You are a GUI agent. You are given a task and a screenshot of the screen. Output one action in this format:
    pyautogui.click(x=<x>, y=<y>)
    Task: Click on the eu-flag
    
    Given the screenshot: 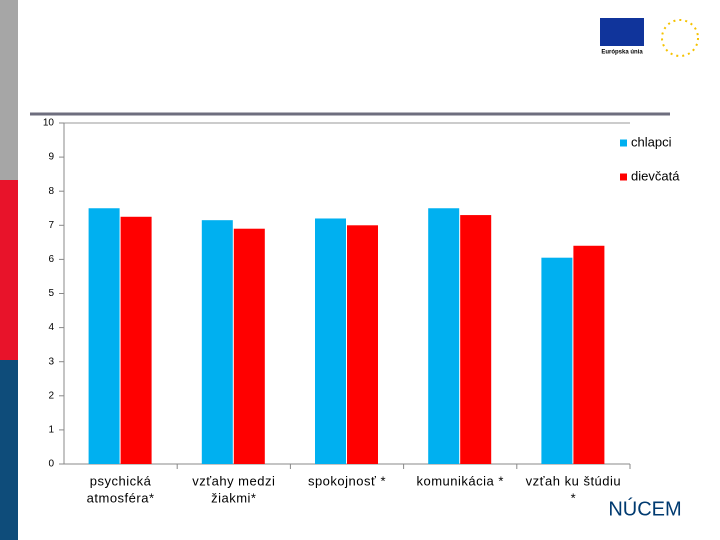 What is the action you would take?
    pyautogui.click(x=622, y=32)
    